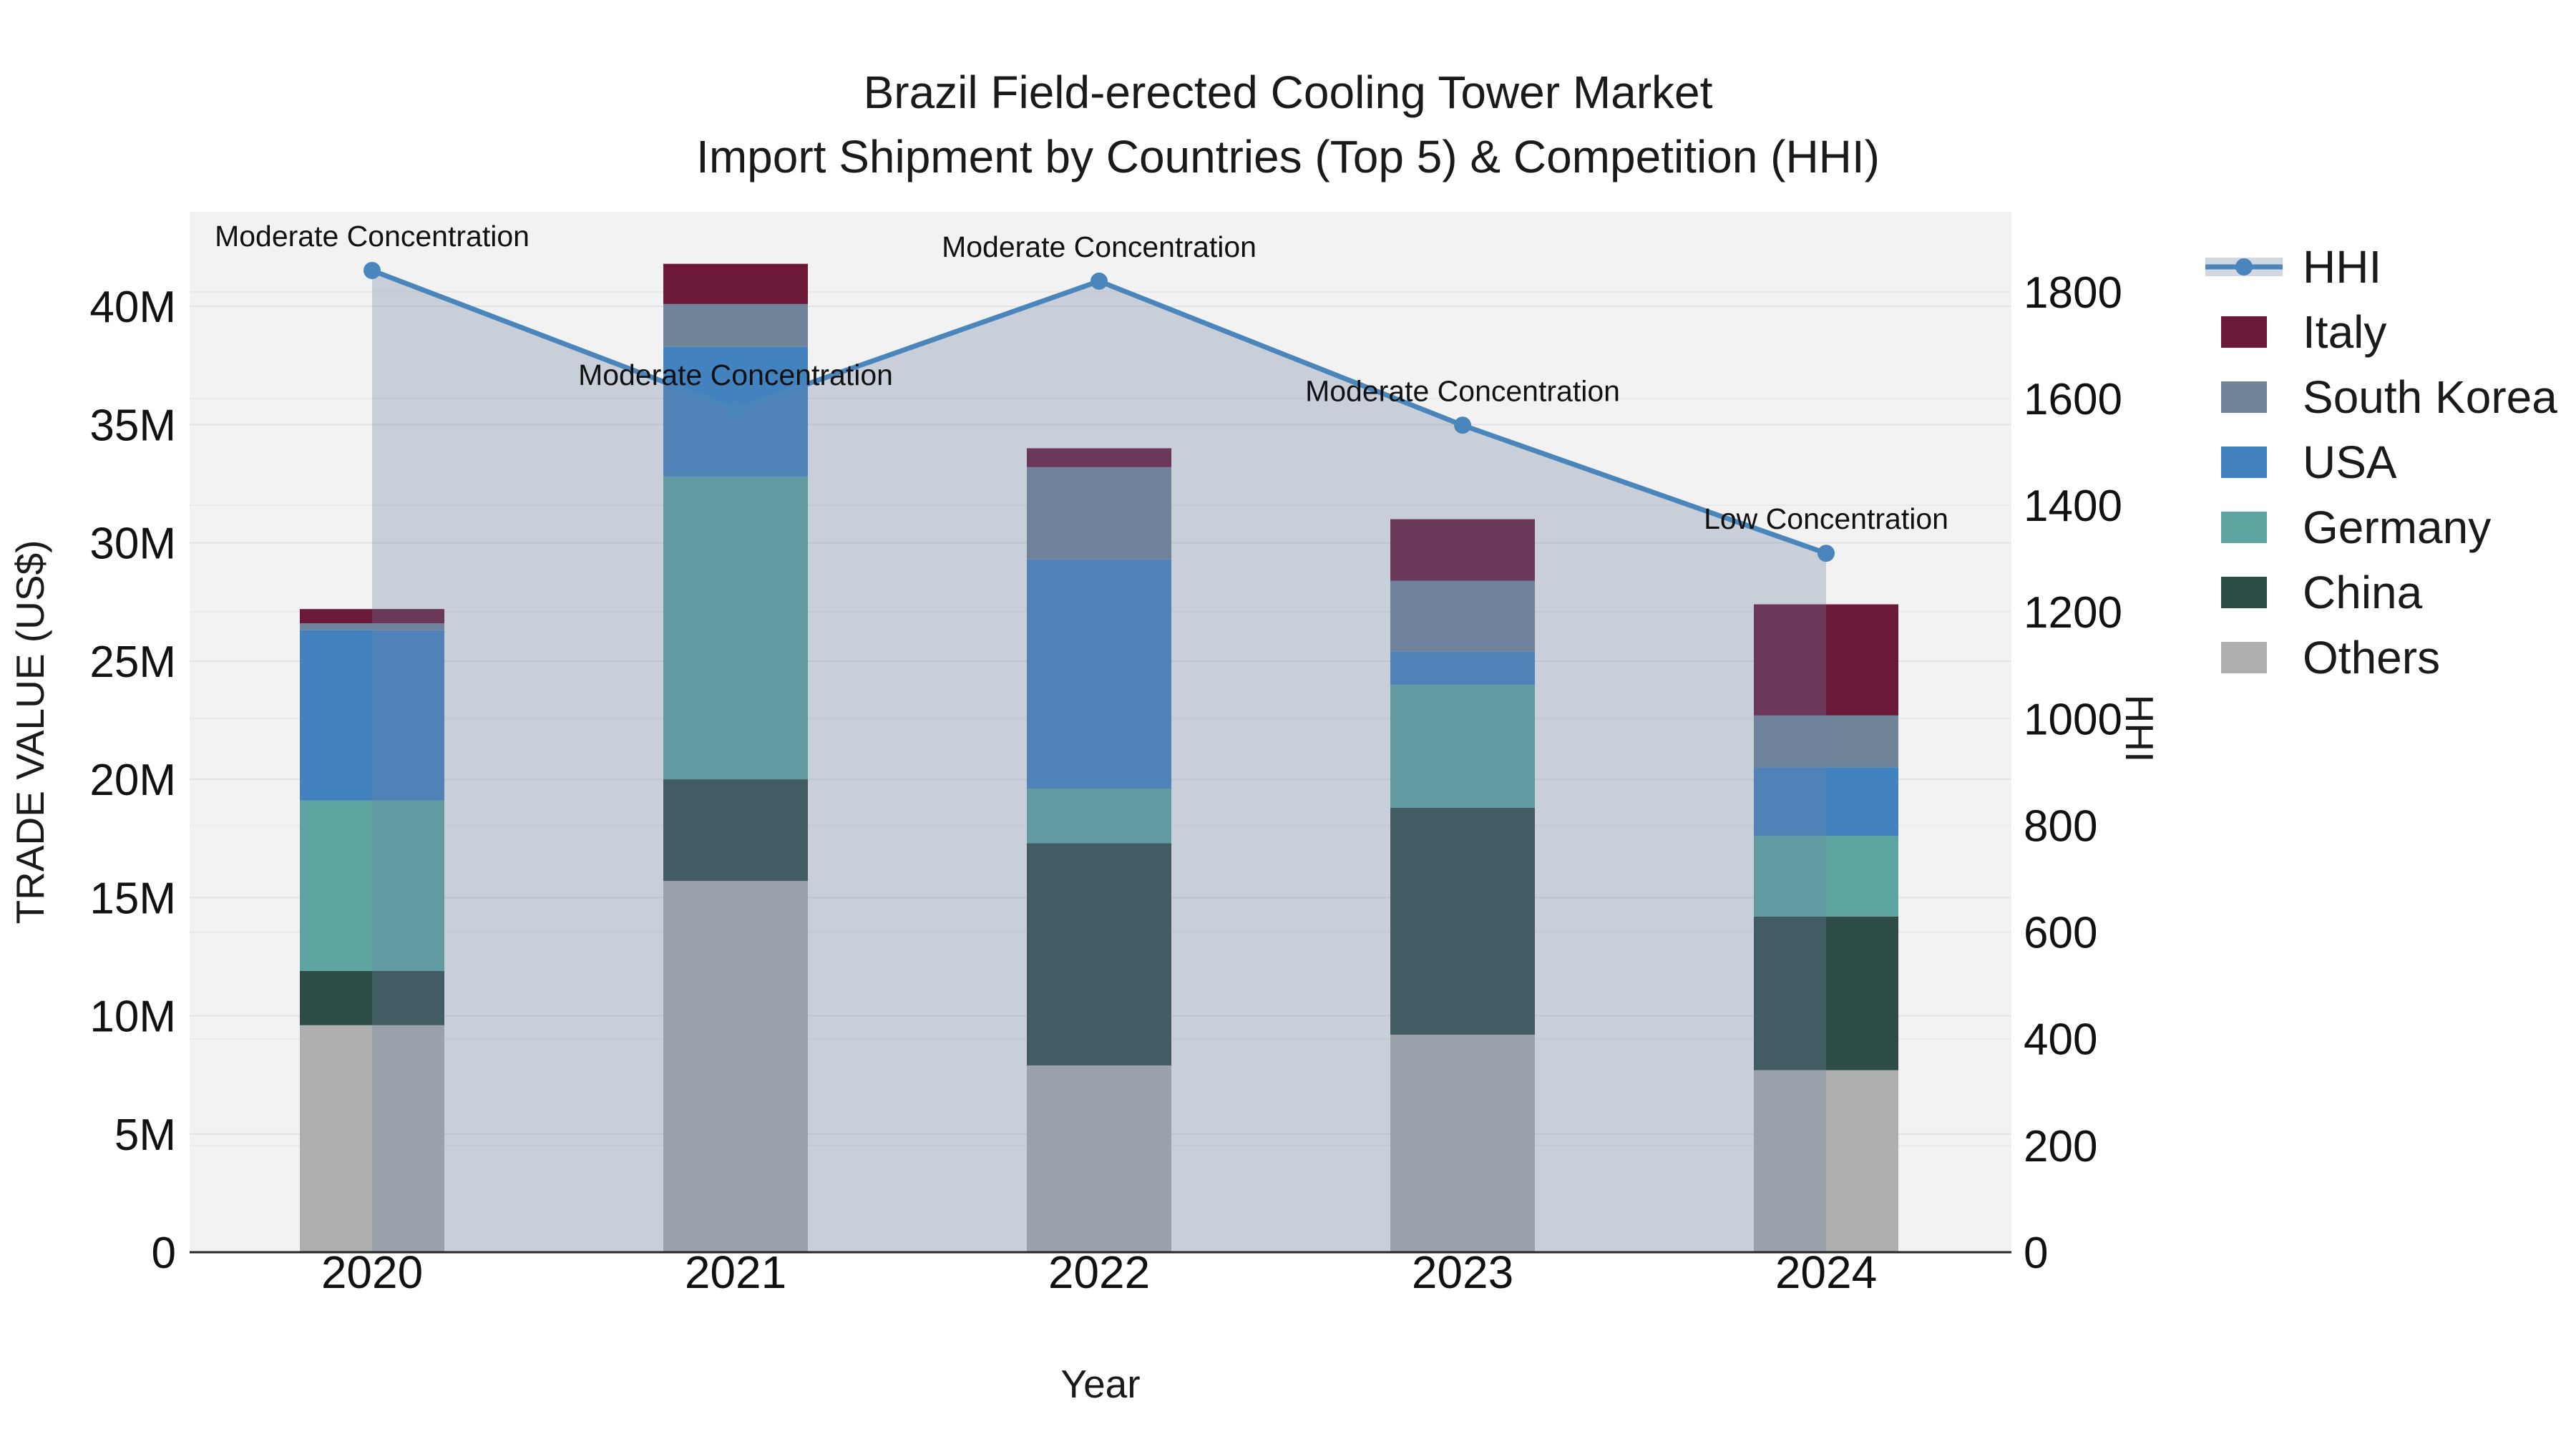 This screenshot has width=2576, height=1449. What do you see at coordinates (2345, 332) in the screenshot?
I see `legend-label: Italy` at bounding box center [2345, 332].